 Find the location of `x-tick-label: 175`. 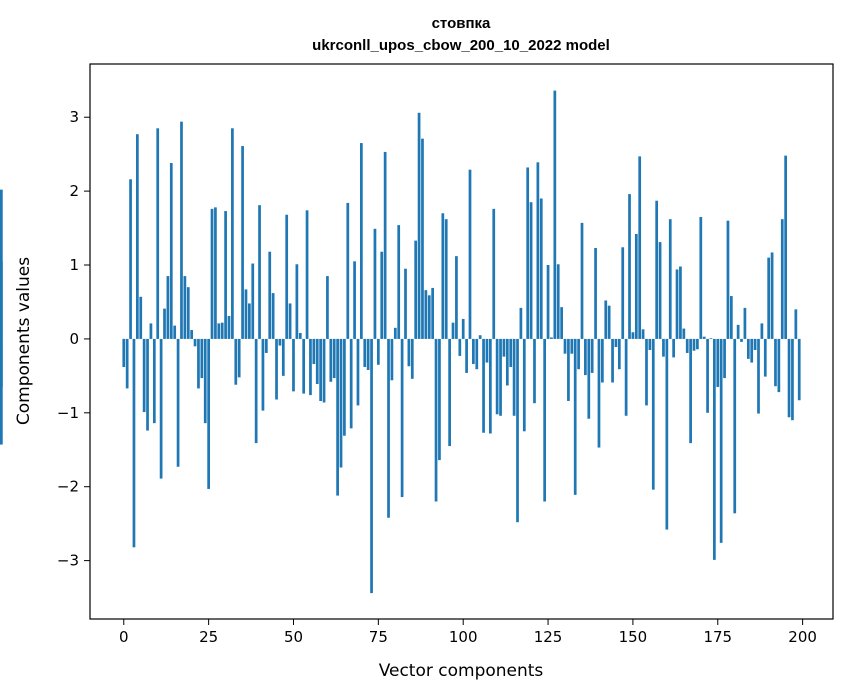

x-tick-label: 175 is located at coordinates (717, 637).